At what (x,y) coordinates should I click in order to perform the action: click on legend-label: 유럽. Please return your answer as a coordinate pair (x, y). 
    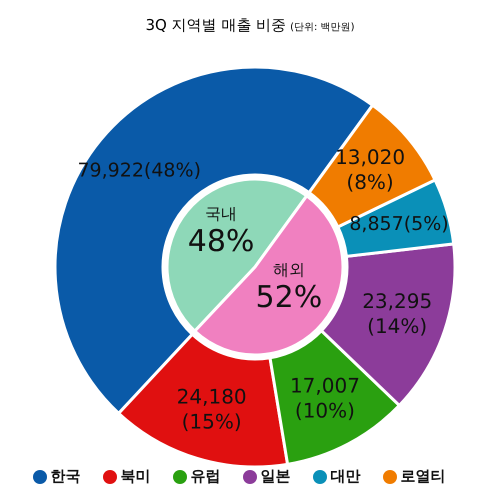
    Looking at the image, I should click on (205, 476).